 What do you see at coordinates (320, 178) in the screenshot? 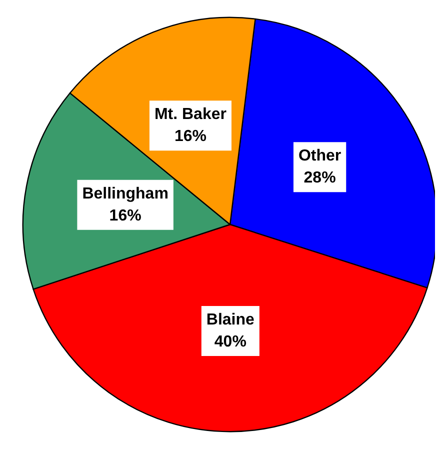
I see `data-label: 28%` at bounding box center [320, 178].